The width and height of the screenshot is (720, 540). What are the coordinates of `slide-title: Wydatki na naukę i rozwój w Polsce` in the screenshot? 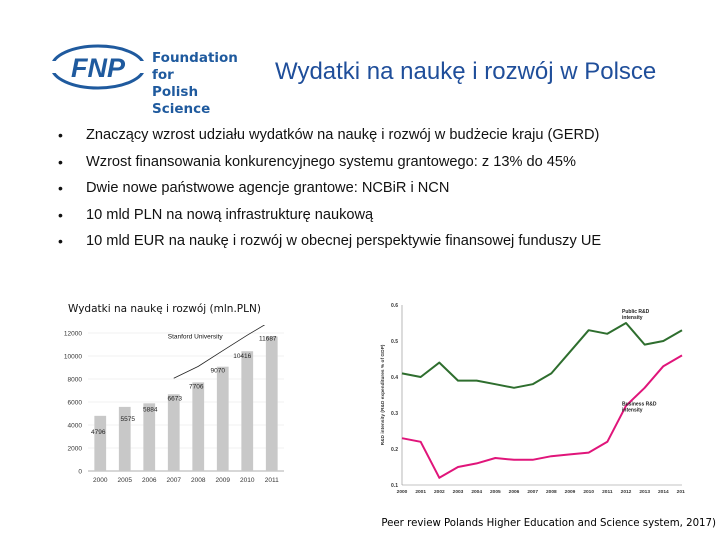 It's located at (466, 71).